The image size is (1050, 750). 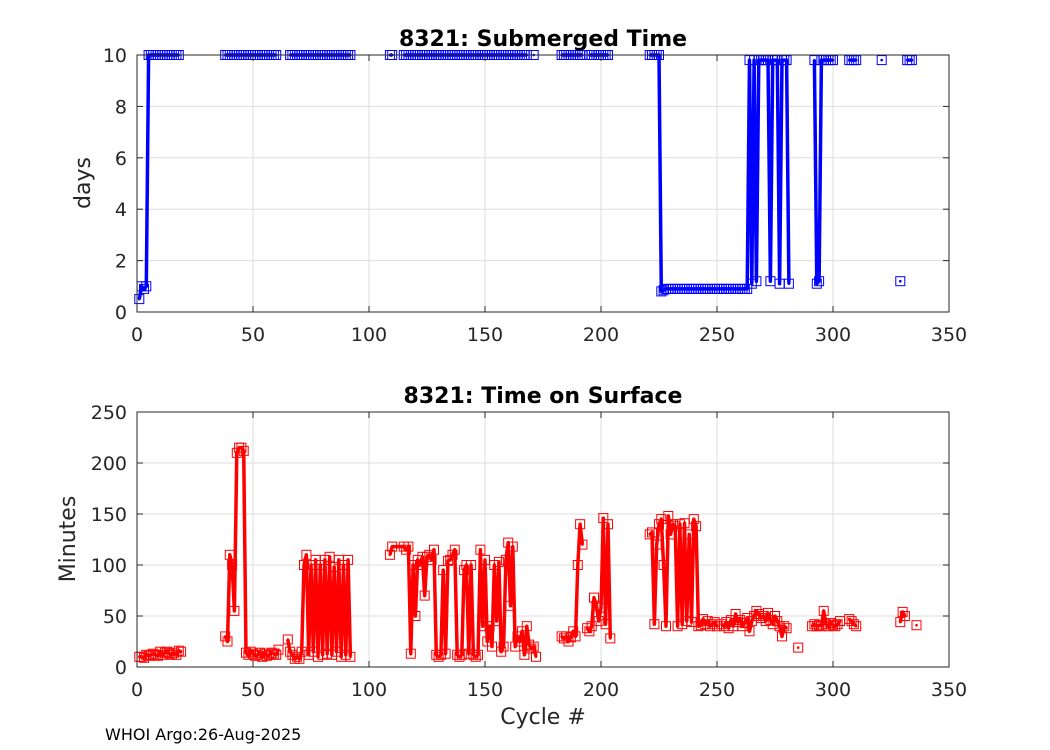 I want to click on x-tick-label: 300, so click(x=833, y=690).